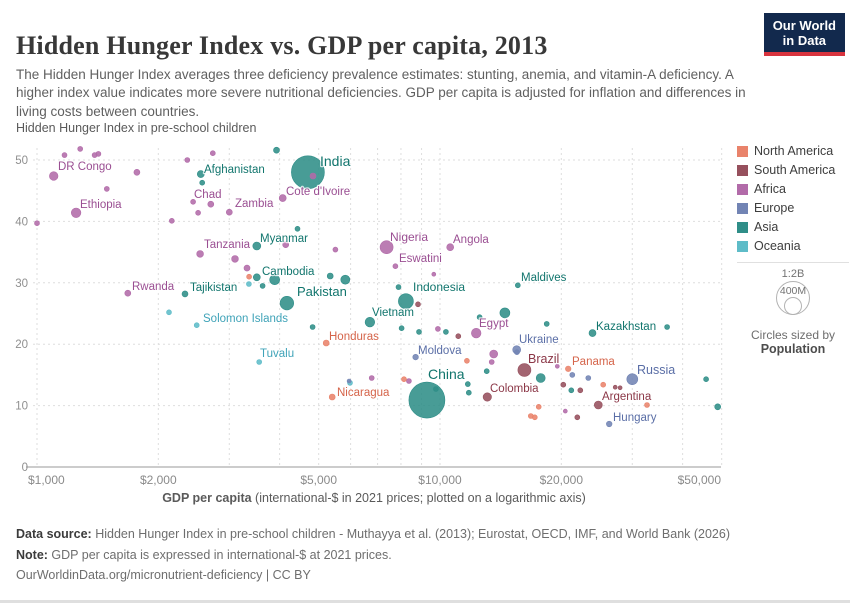 This screenshot has height=603, width=850. Describe the element at coordinates (656, 370) in the screenshot. I see `country-label-russia: Russia` at that location.